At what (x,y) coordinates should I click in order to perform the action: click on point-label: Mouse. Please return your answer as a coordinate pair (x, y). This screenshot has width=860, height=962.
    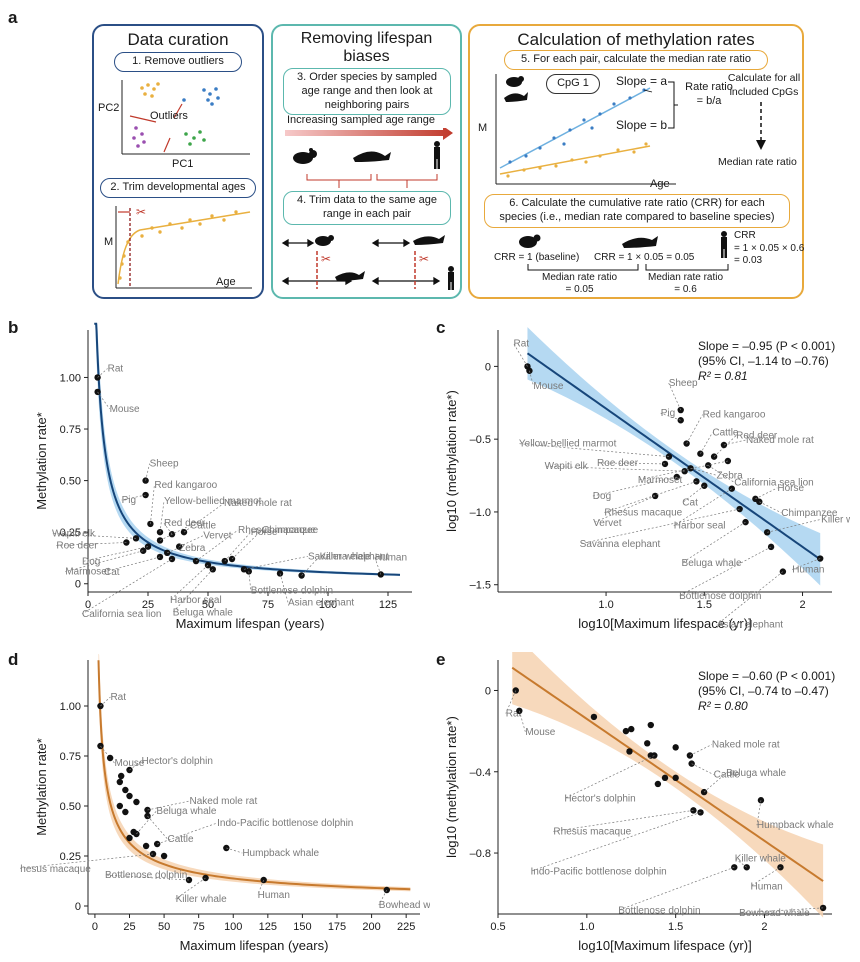
    Looking at the image, I should click on (129, 763).